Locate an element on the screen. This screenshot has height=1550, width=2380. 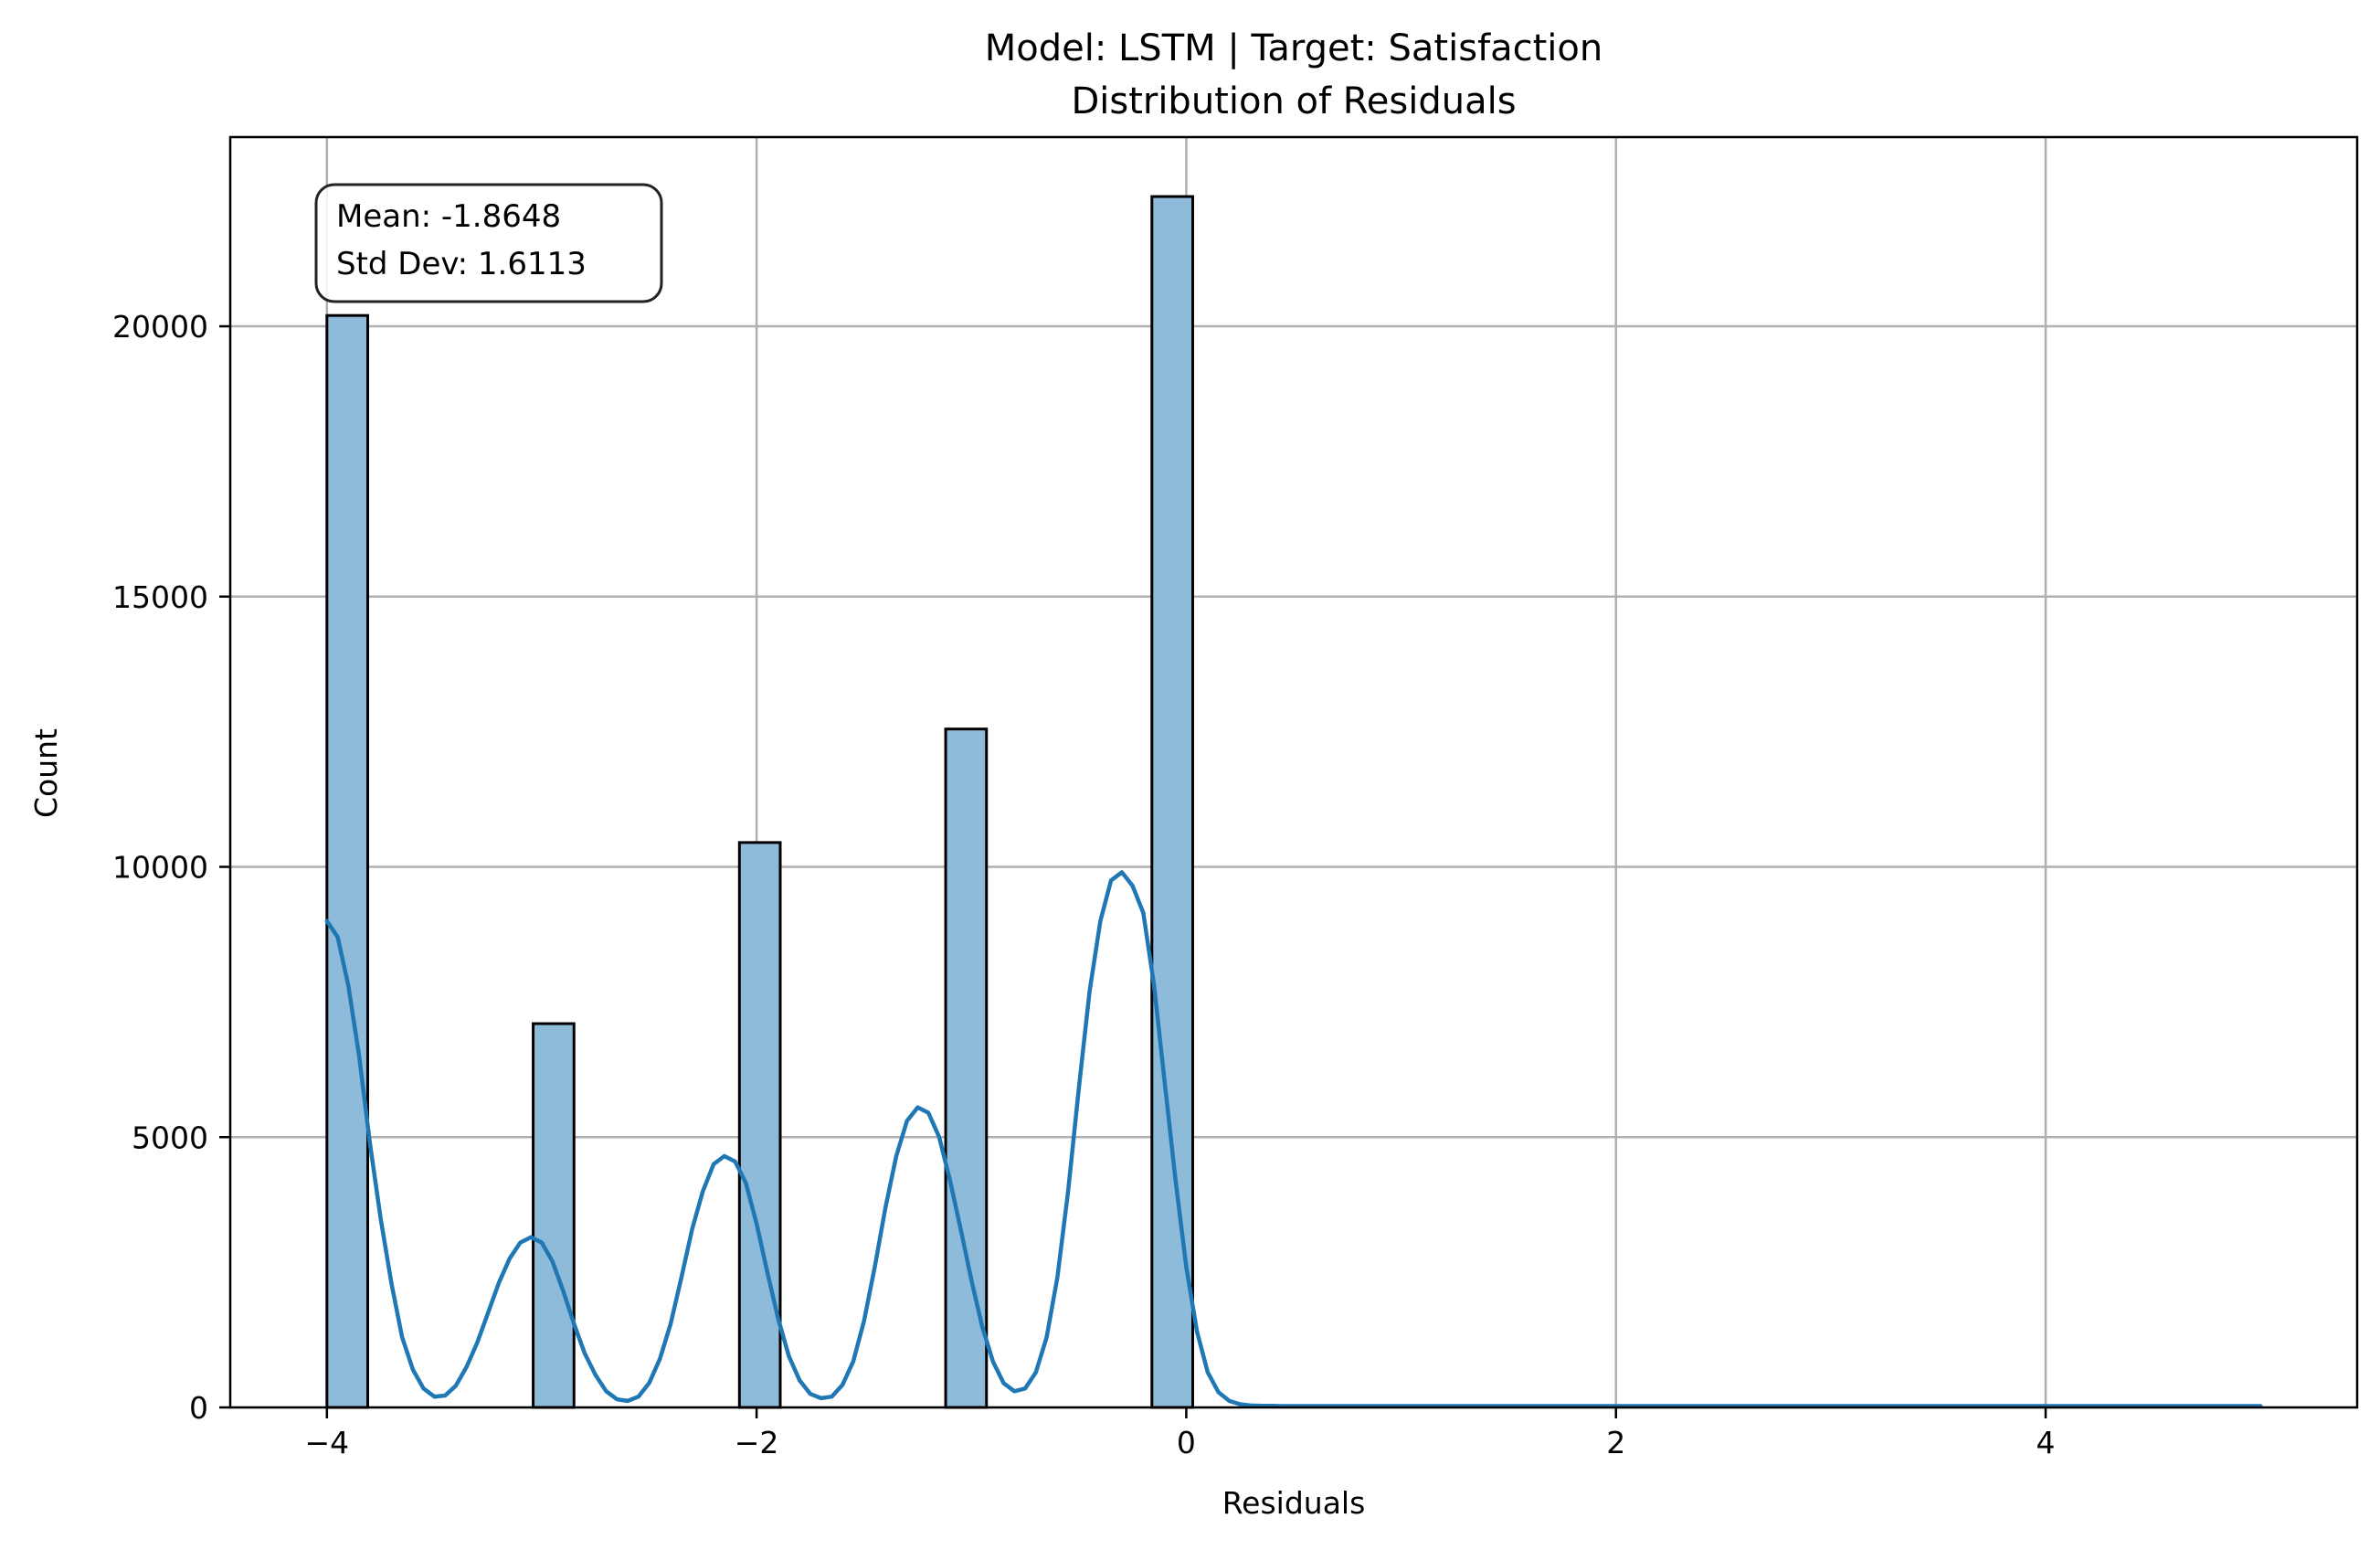
x-tick-label: 2 is located at coordinates (1616, 1442).